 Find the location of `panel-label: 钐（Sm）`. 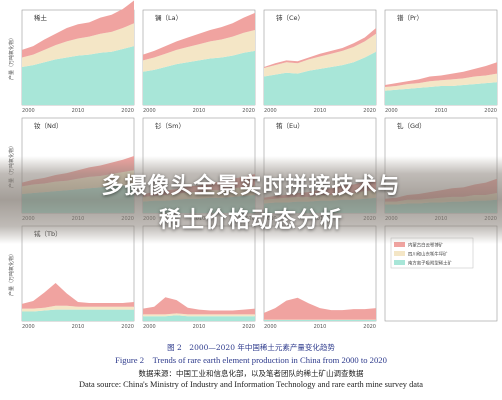

panel-label: 钐（Sm） is located at coordinates (170, 125).